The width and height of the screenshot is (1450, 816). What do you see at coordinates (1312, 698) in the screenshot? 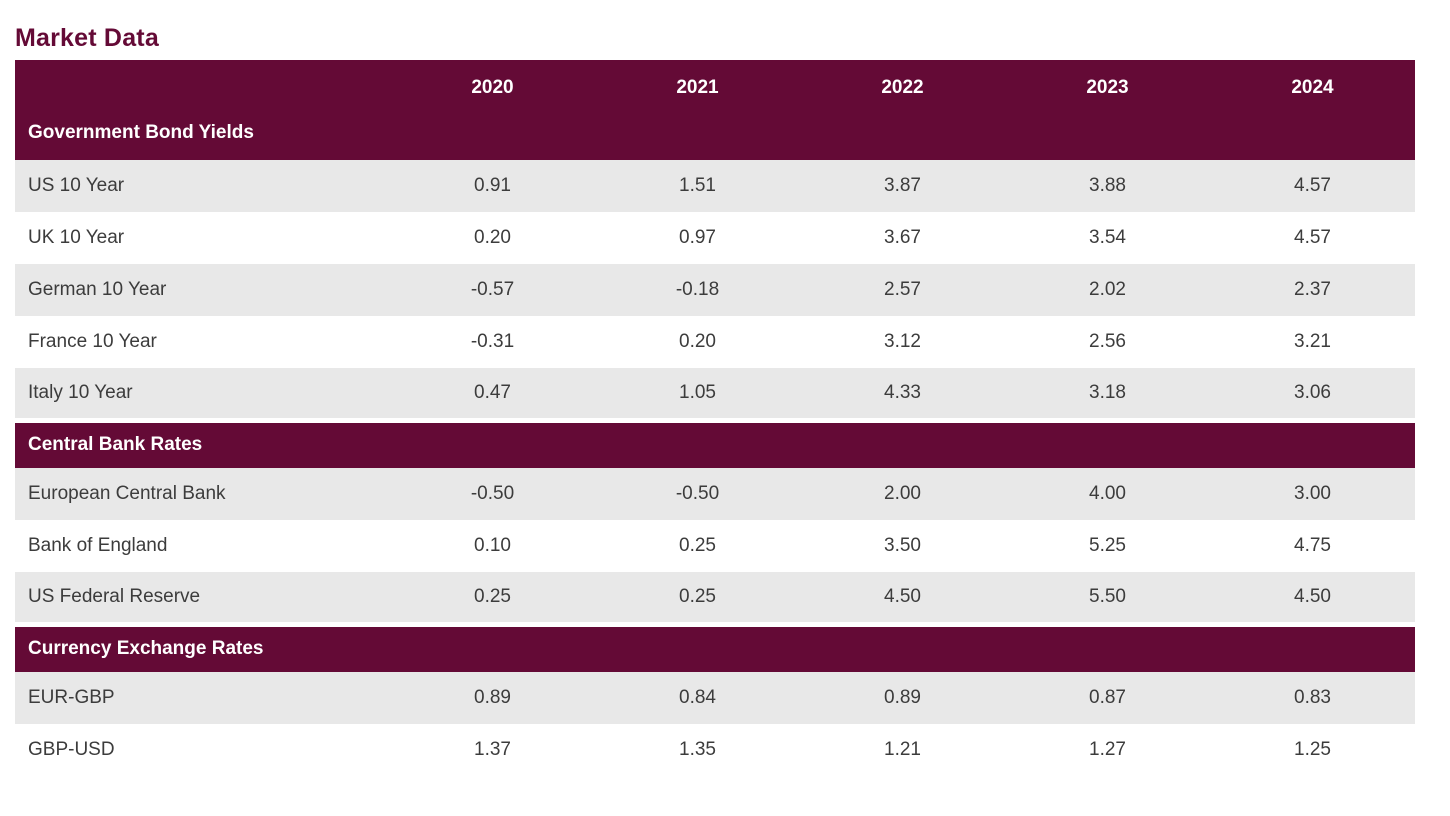
I see `value-cell: 0.83` at bounding box center [1312, 698].